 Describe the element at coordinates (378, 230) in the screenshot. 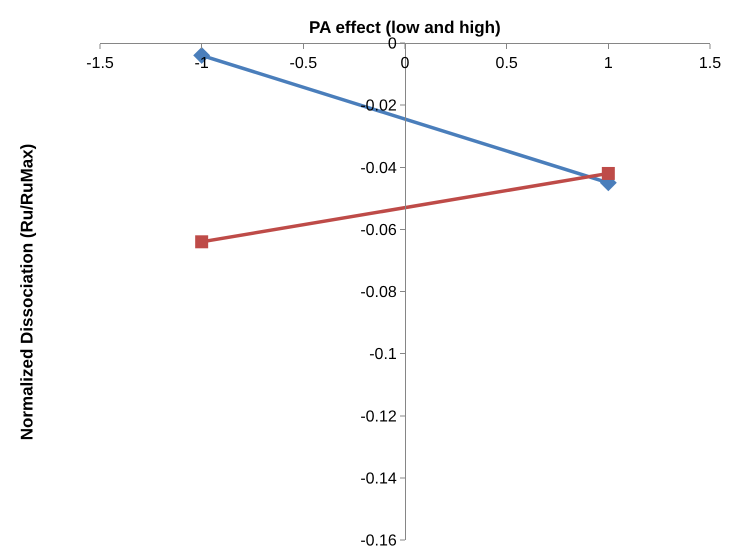

I see `y-tick-label: -0.06` at that location.